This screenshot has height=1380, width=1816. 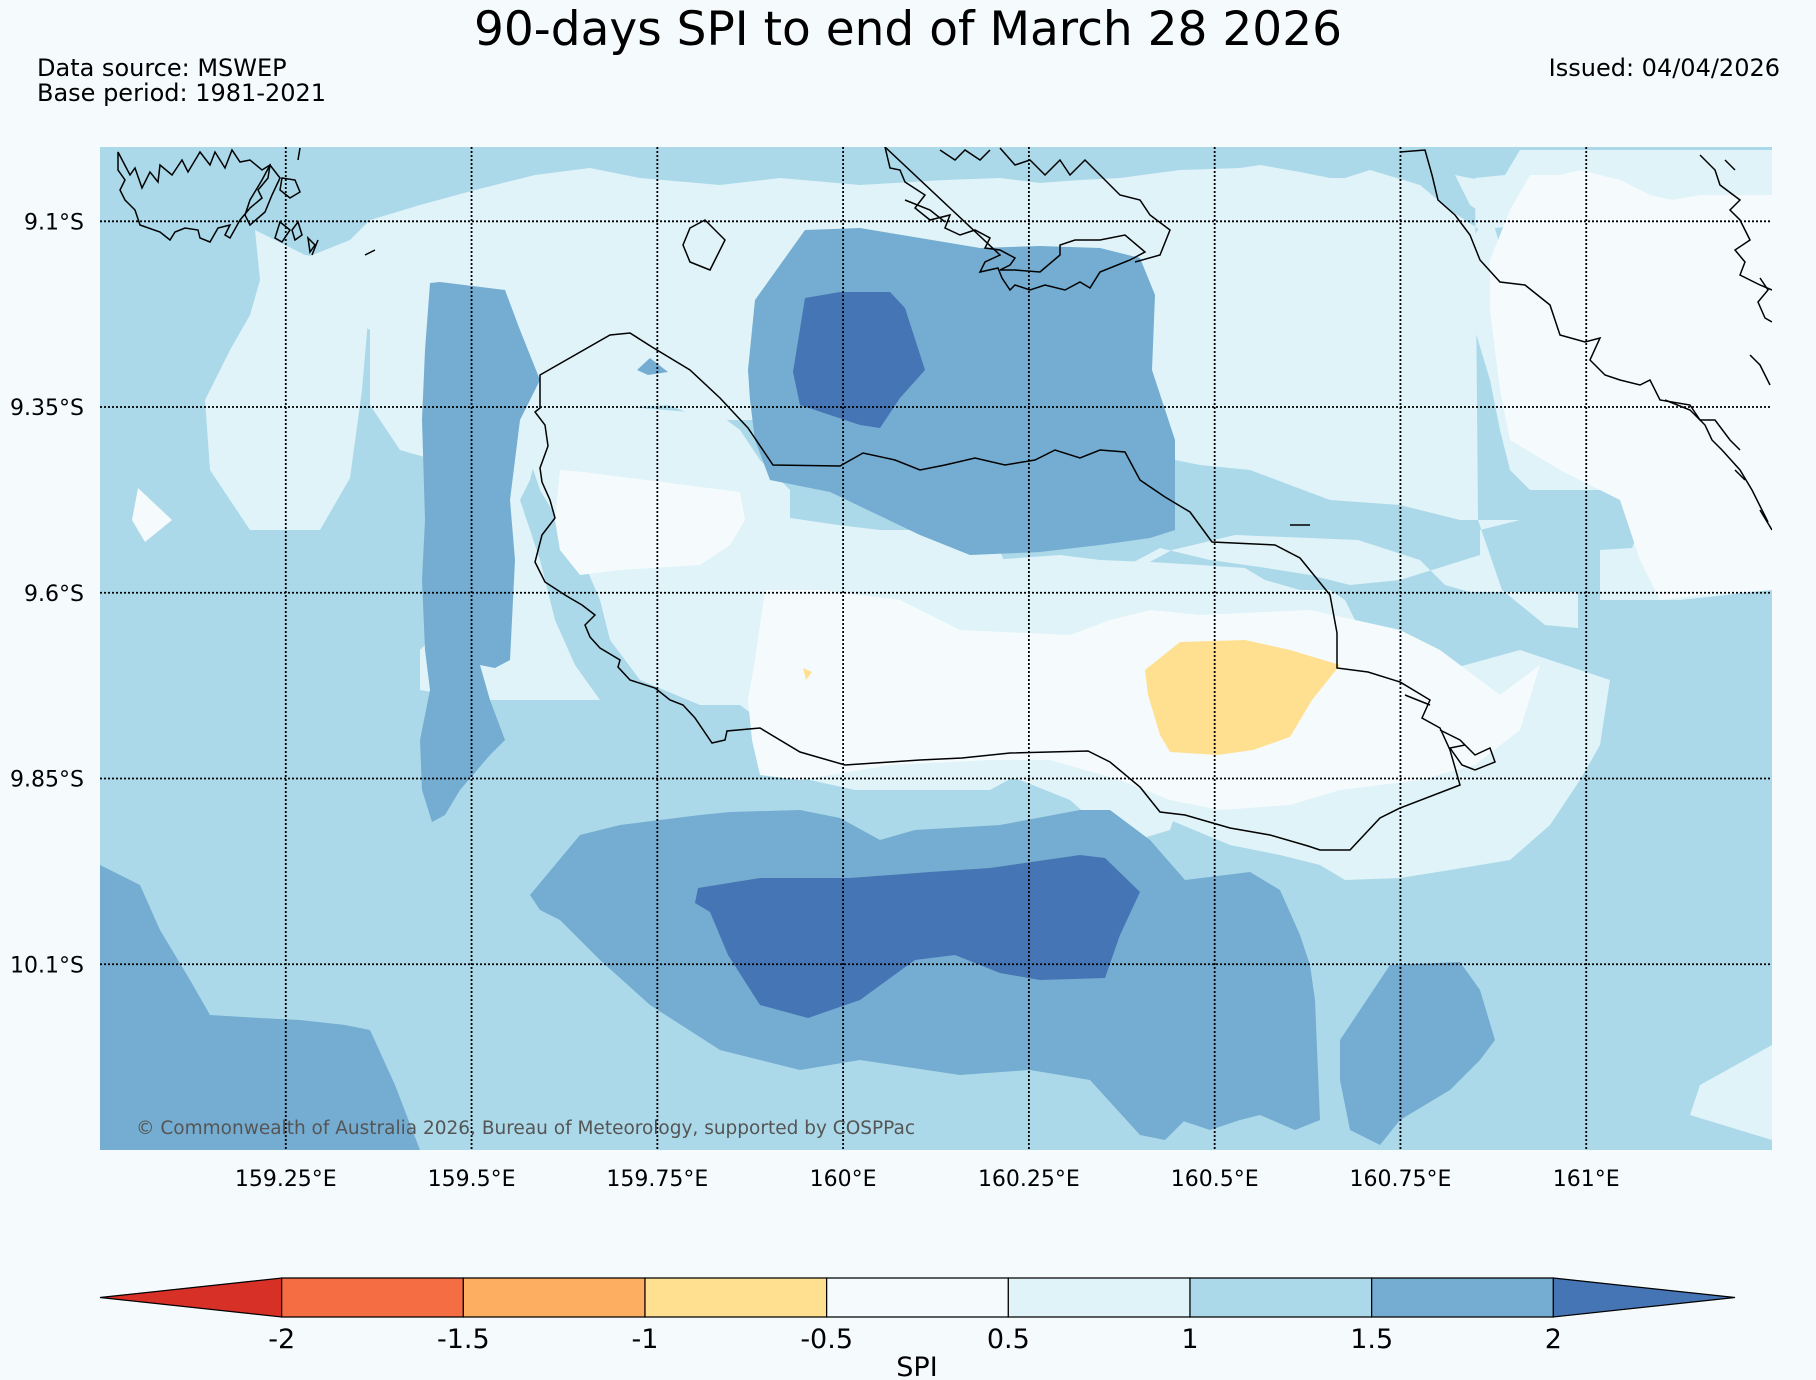 What do you see at coordinates (1664, 68) in the screenshot?
I see `issued-date-label: Issued: 04/04/2026` at bounding box center [1664, 68].